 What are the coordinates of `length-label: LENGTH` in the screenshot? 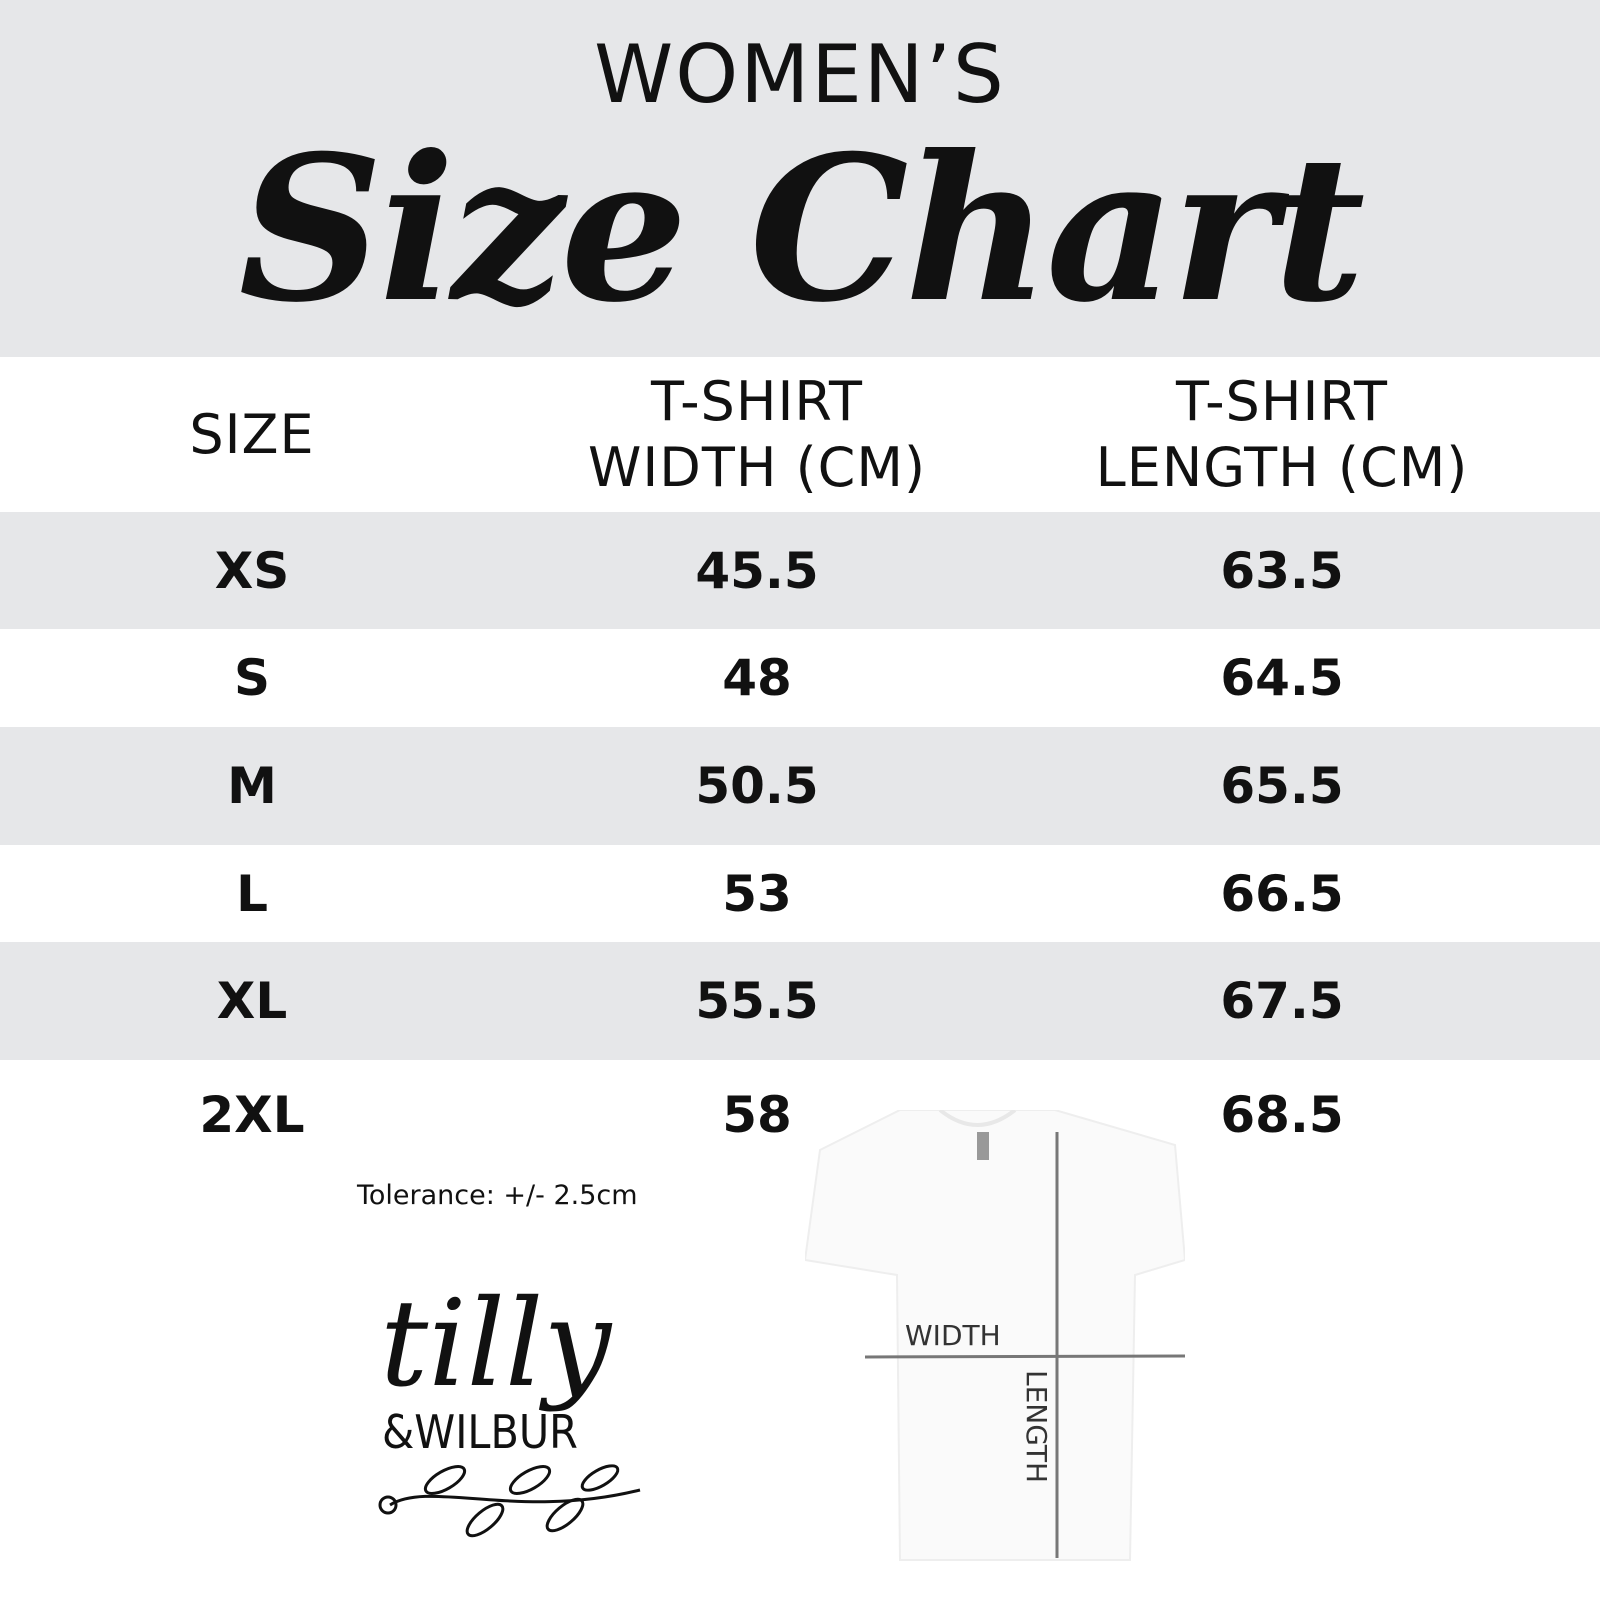 It's located at (1036, 1426).